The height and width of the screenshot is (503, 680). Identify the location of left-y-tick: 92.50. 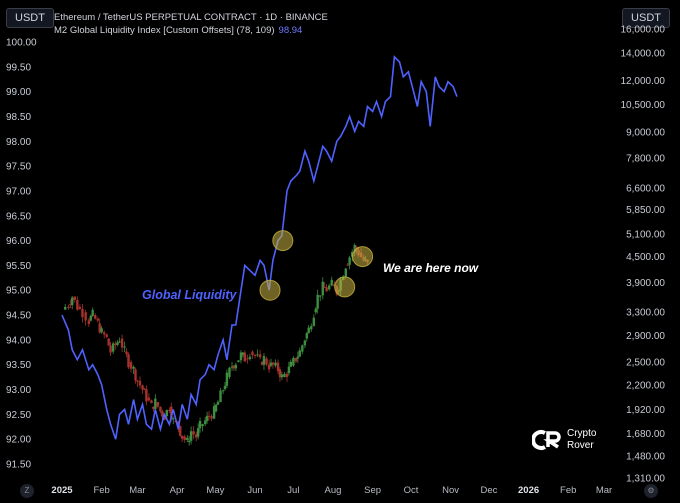
(18, 415).